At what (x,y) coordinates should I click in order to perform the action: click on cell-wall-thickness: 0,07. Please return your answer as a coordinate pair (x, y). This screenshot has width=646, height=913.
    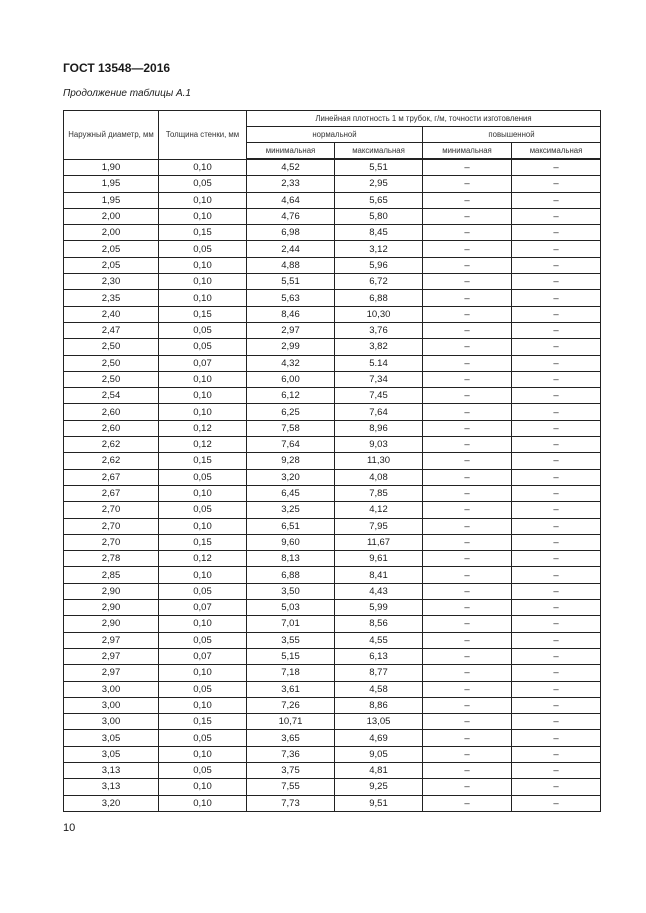
    Looking at the image, I should click on (202, 363).